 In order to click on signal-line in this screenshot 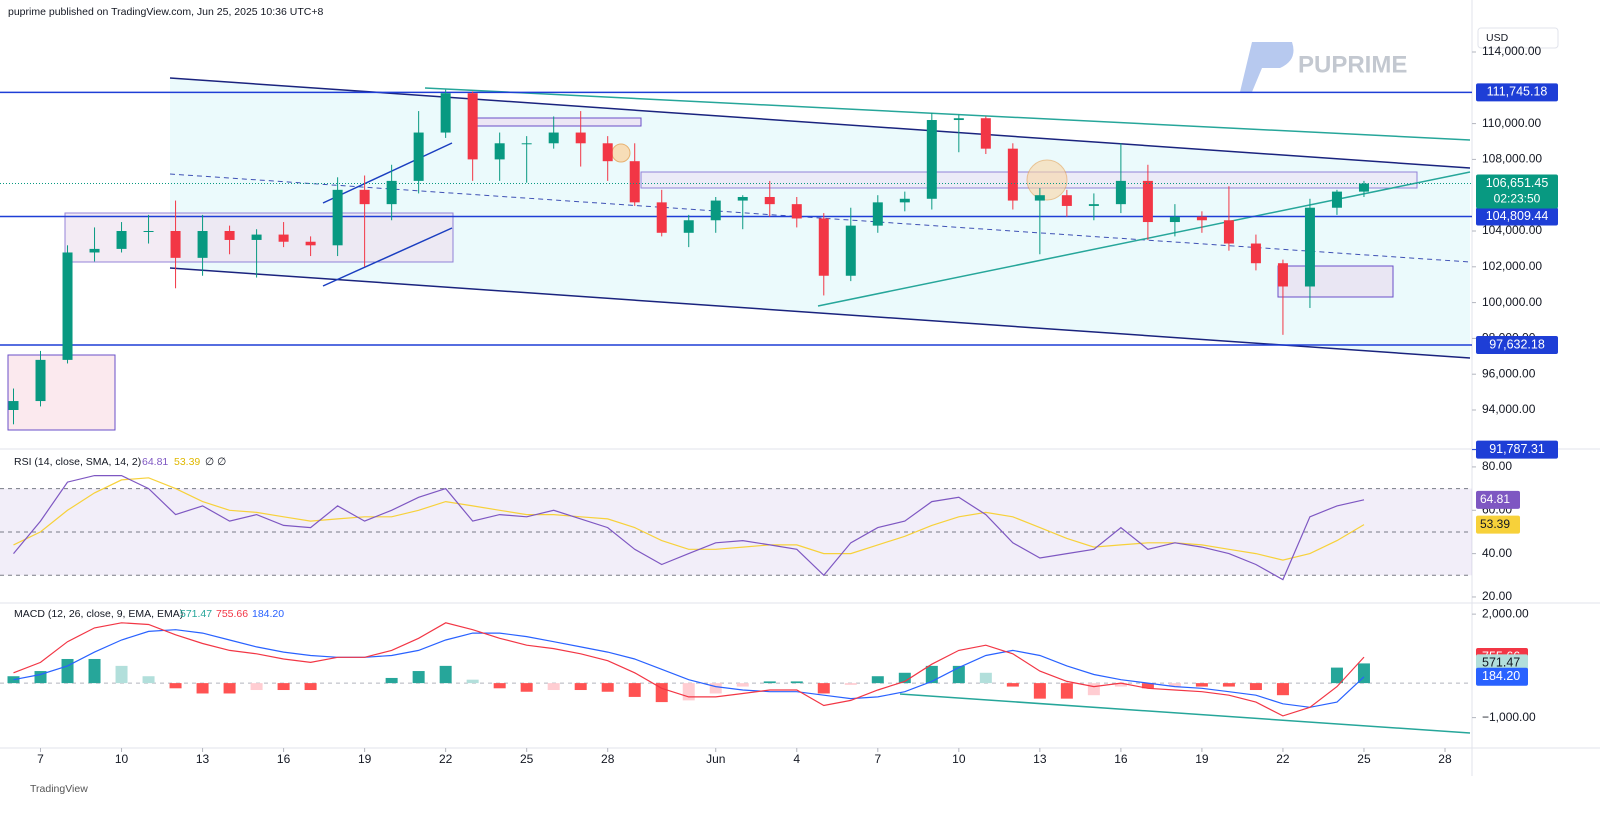, I will do `click(689, 668)`.